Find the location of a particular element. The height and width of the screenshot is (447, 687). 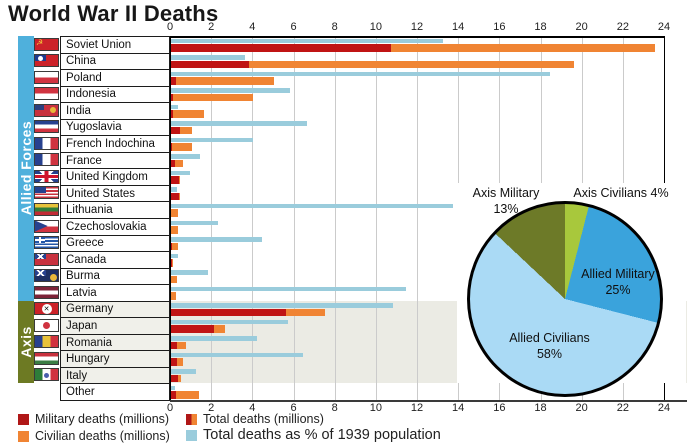

pie-slice-label: Axis Civilians 4% is located at coordinates (621, 193).